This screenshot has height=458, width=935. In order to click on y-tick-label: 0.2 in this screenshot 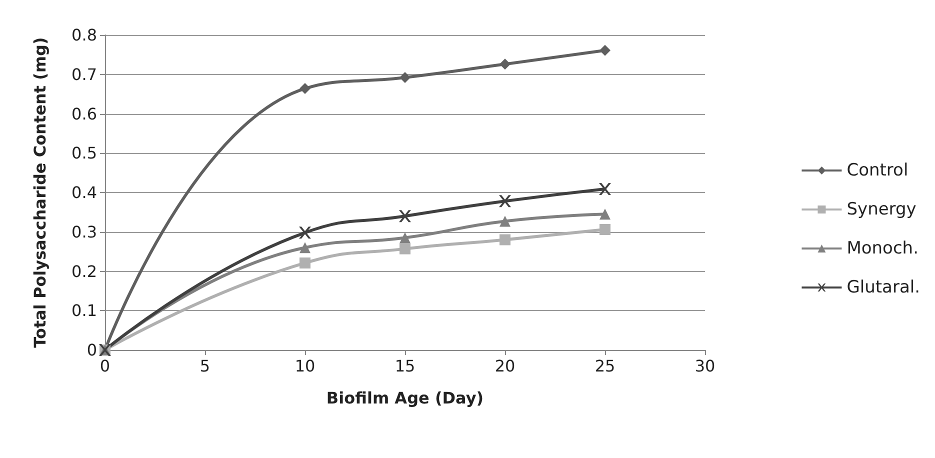, I will do `click(84, 271)`.